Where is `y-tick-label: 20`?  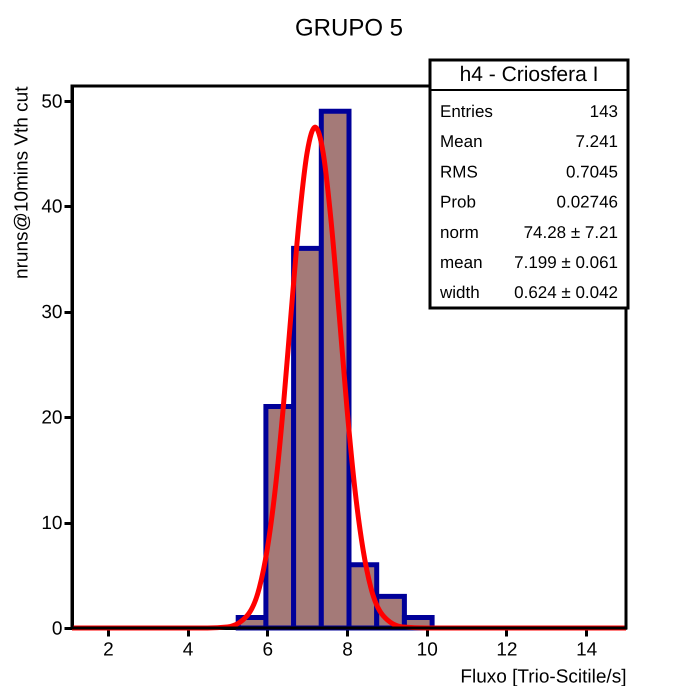
y-tick-label: 20 is located at coordinates (51, 418).